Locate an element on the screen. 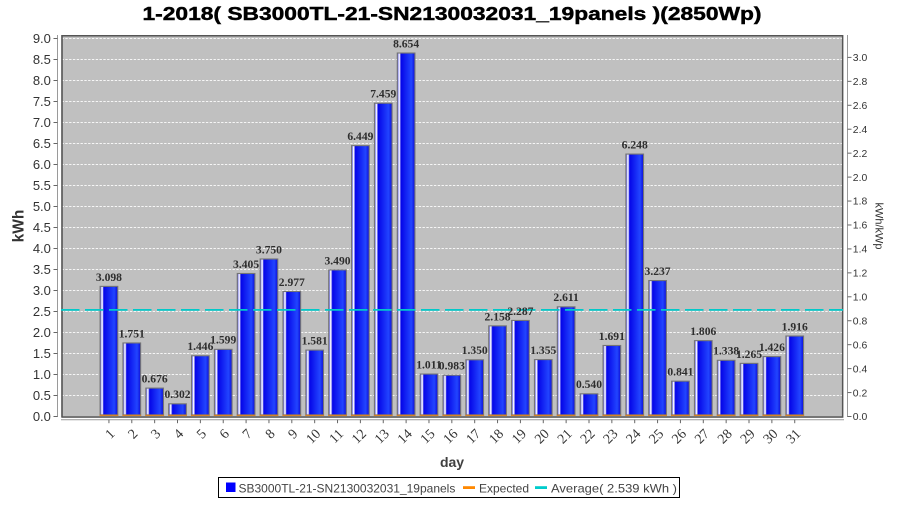  svg-text: 0.8 is located at coordinates (860, 321).